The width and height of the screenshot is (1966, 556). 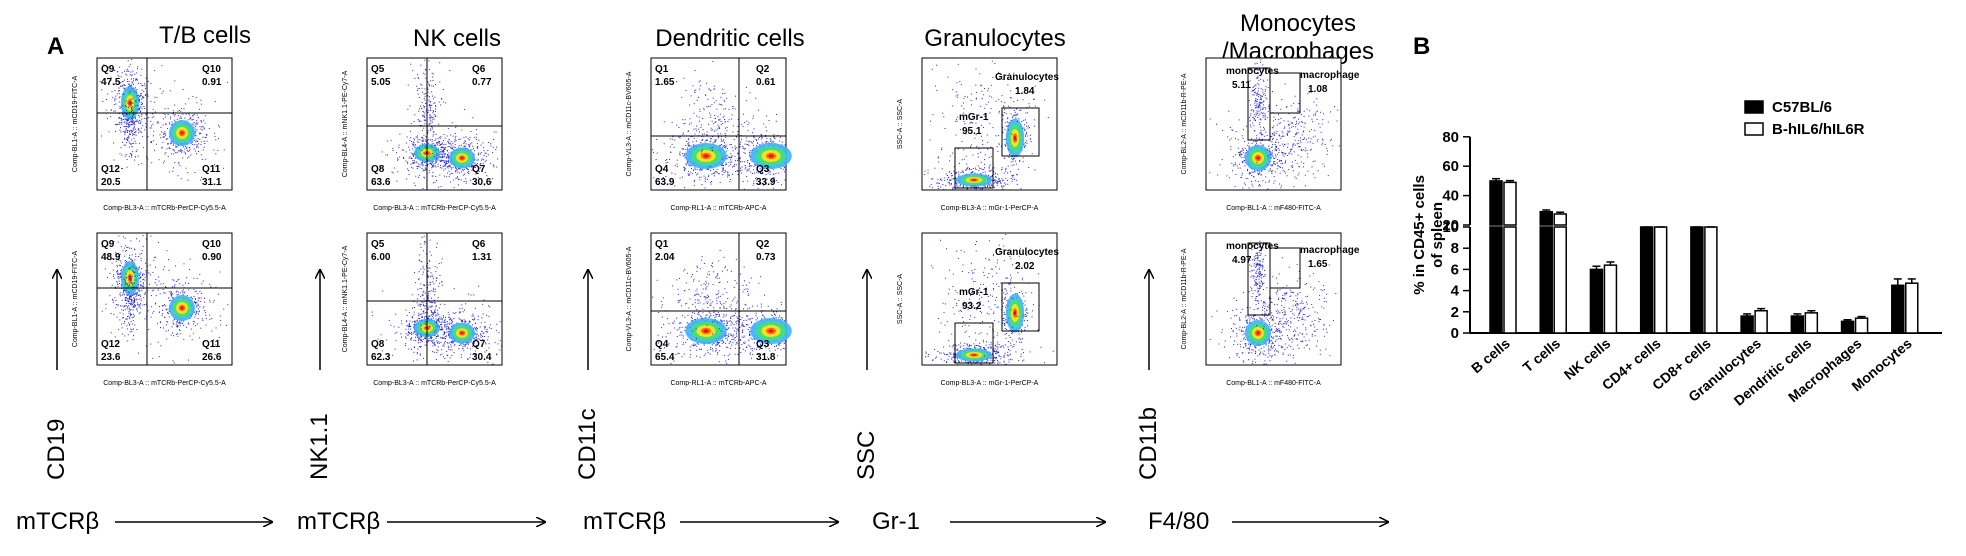 What do you see at coordinates (1560, 280) in the screenshot?
I see `bar-b-hil6-1-lower` at bounding box center [1560, 280].